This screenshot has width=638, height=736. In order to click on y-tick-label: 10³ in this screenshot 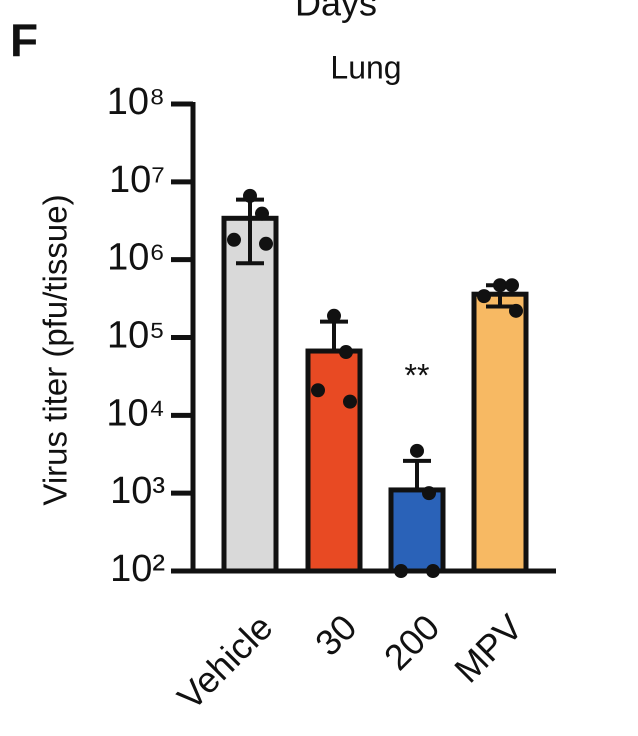, I will do `click(137, 491)`.